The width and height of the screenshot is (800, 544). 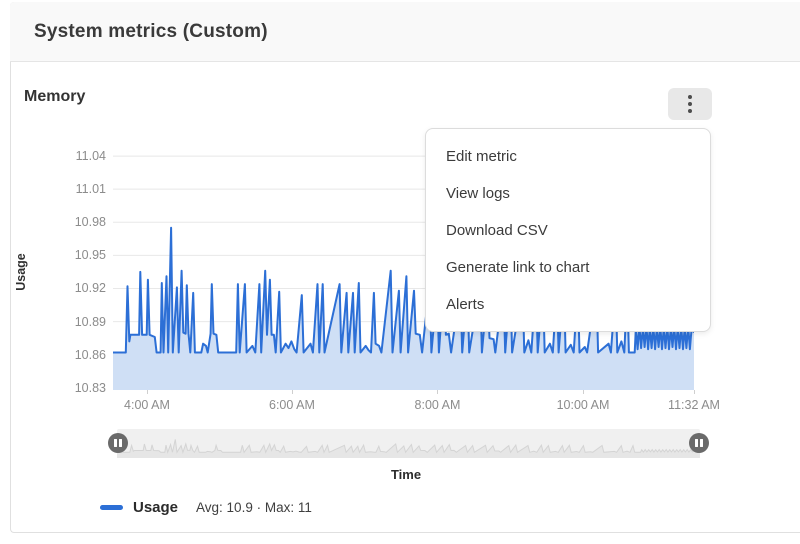 What do you see at coordinates (90, 222) in the screenshot?
I see `y-tick-label: 10.98` at bounding box center [90, 222].